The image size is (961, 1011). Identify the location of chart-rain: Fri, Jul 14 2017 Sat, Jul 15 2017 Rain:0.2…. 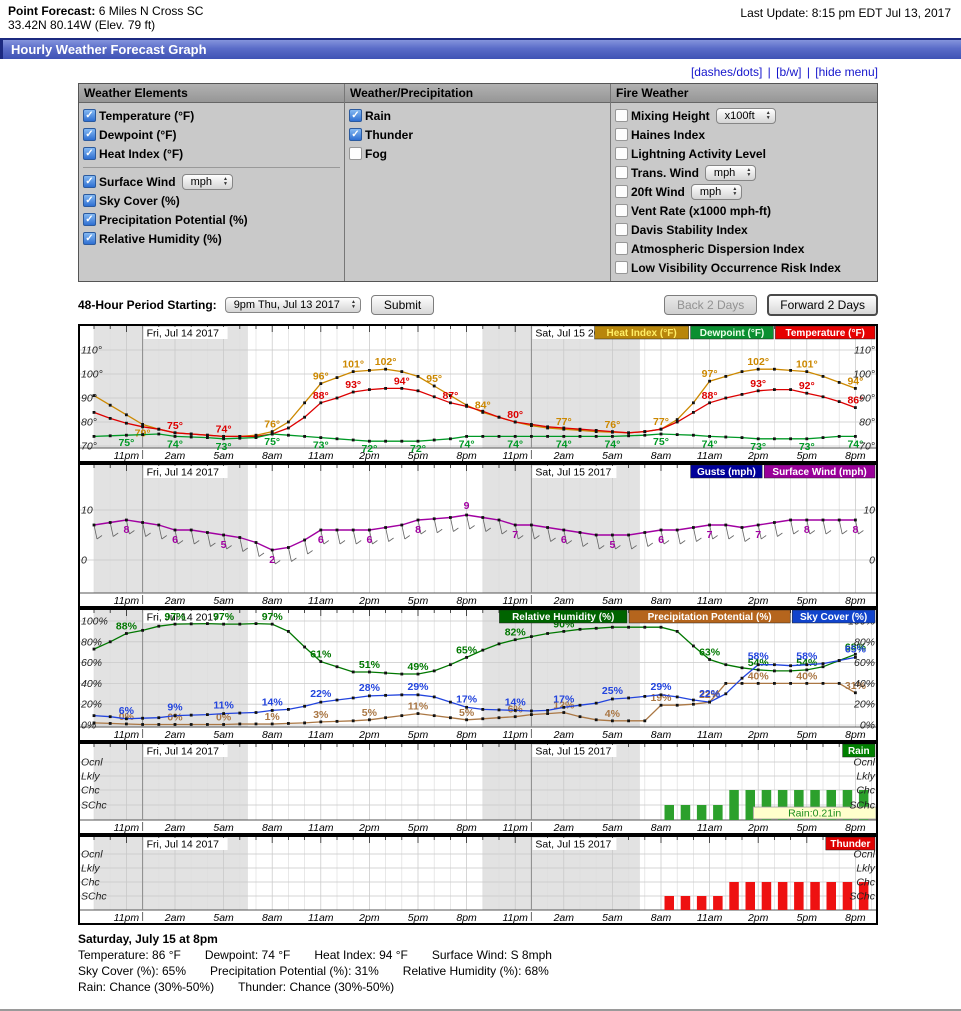
(478, 788).